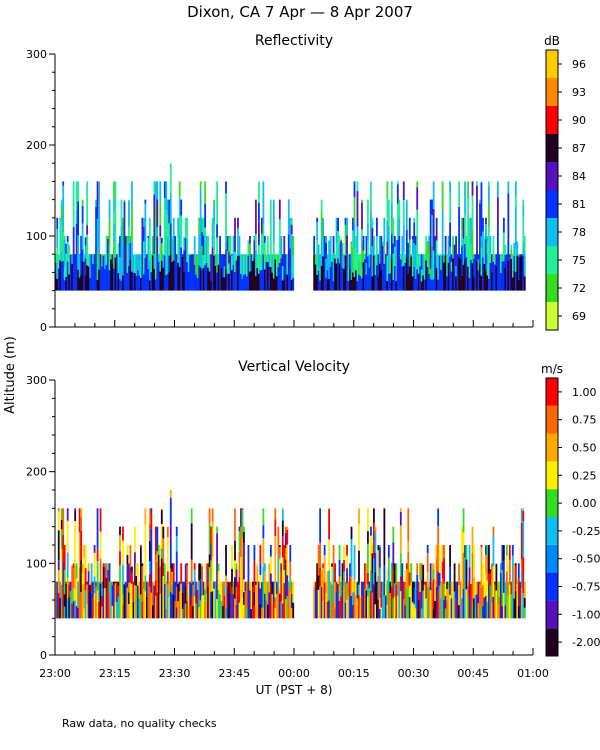 The height and width of the screenshot is (750, 600). Describe the element at coordinates (294, 41) in the screenshot. I see `panel-title: Reflectivity` at that location.